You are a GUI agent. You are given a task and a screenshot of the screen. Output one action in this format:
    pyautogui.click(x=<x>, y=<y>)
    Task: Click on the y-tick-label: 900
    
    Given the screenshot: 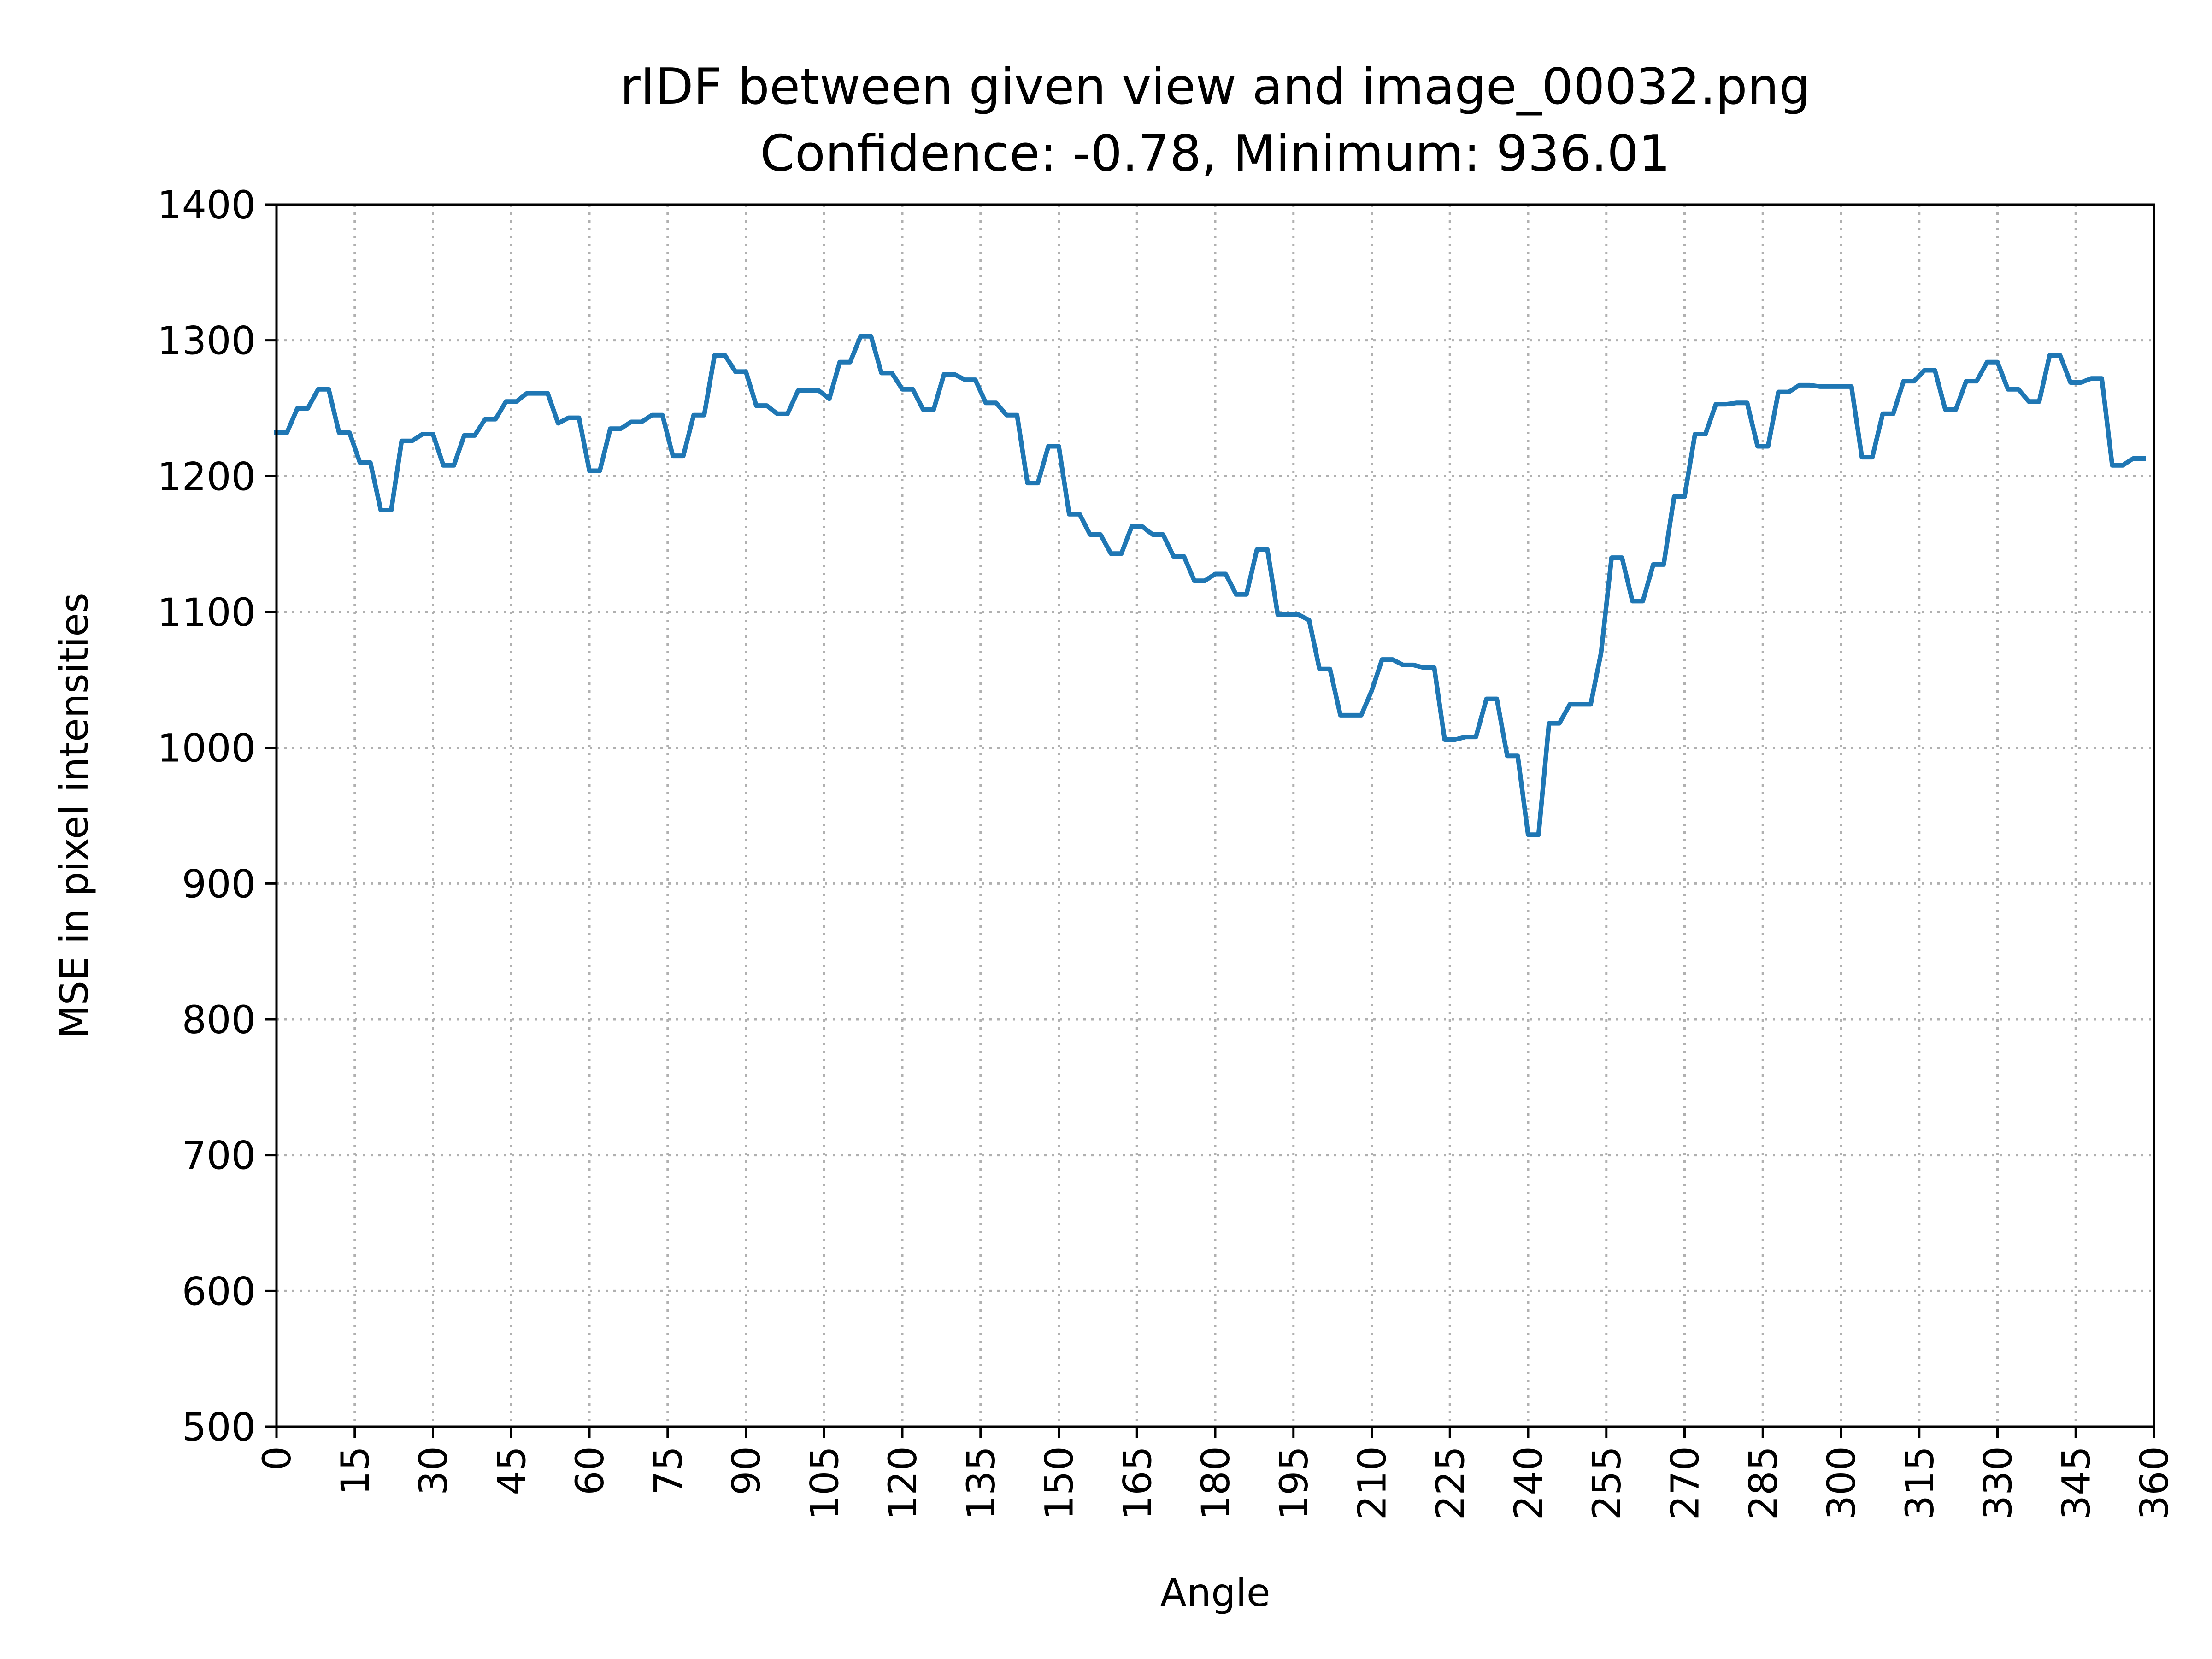 What is the action you would take?
    pyautogui.click(x=219, y=883)
    